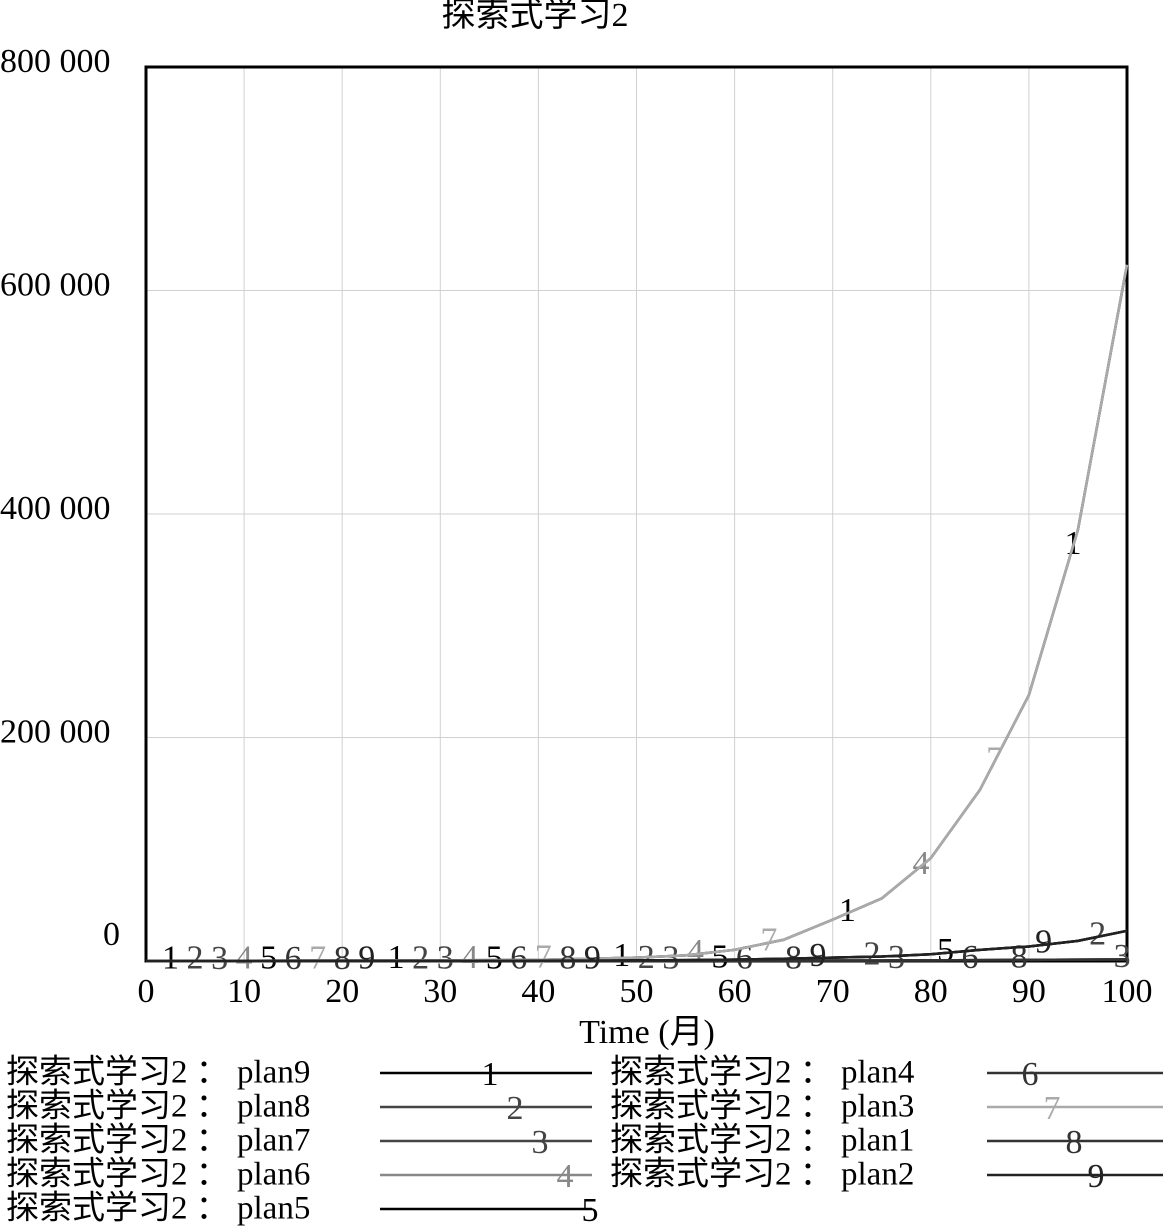 The height and width of the screenshot is (1229, 1163). I want to click on legend-marker: 9, so click(1096, 1176).